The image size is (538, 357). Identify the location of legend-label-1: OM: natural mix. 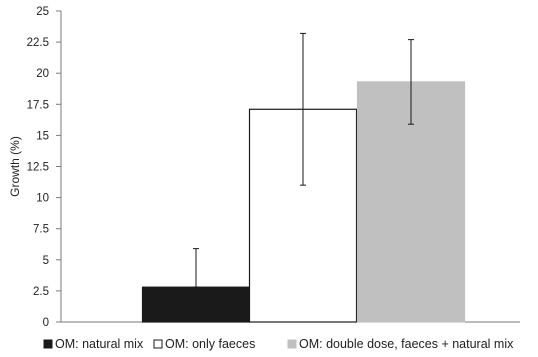
(99, 344).